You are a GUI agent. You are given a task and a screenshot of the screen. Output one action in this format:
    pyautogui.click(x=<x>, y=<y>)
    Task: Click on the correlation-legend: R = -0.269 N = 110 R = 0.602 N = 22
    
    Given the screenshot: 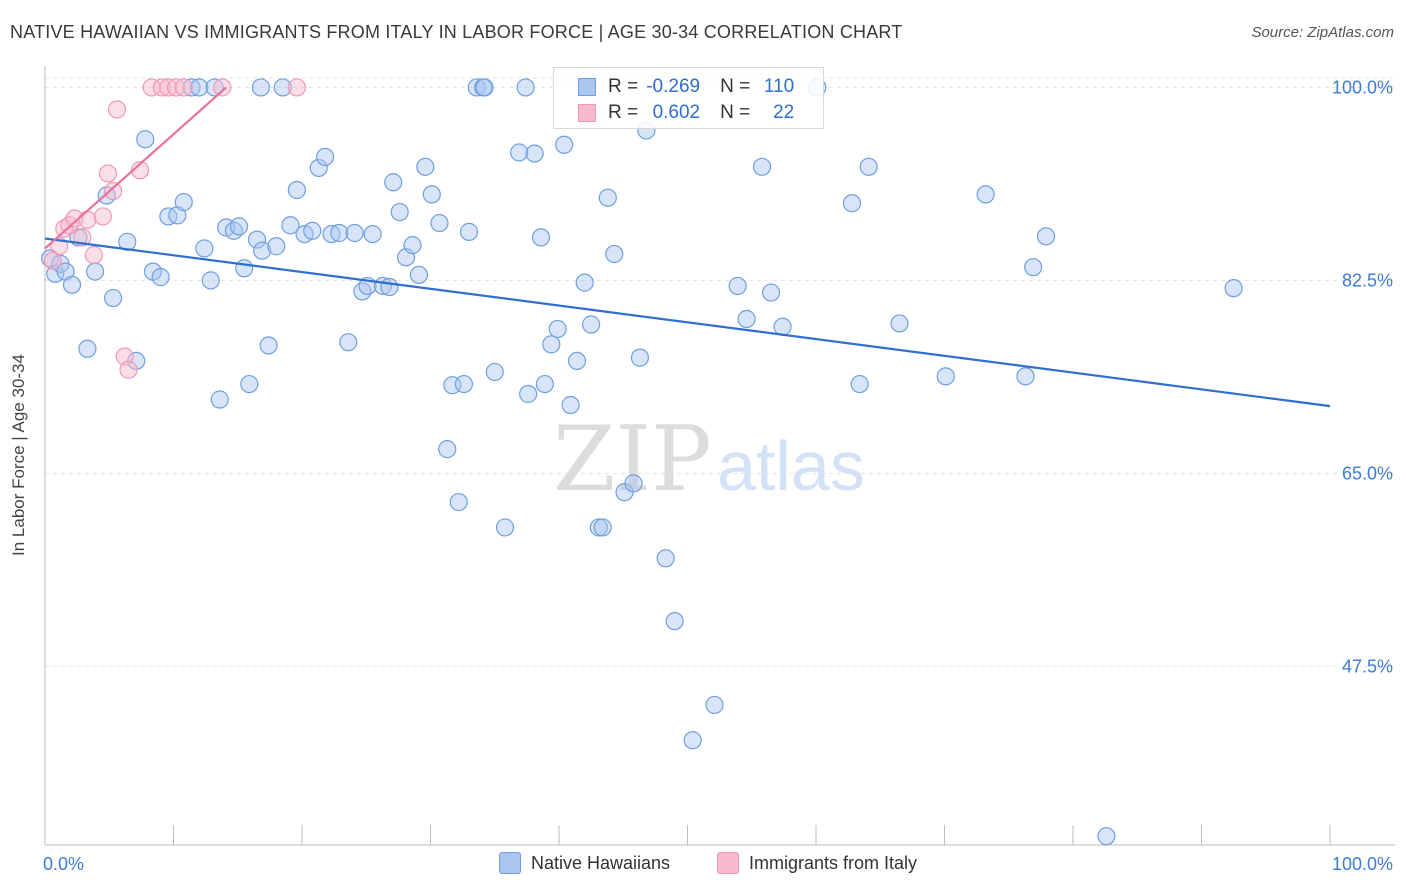 What is the action you would take?
    pyautogui.click(x=688, y=98)
    